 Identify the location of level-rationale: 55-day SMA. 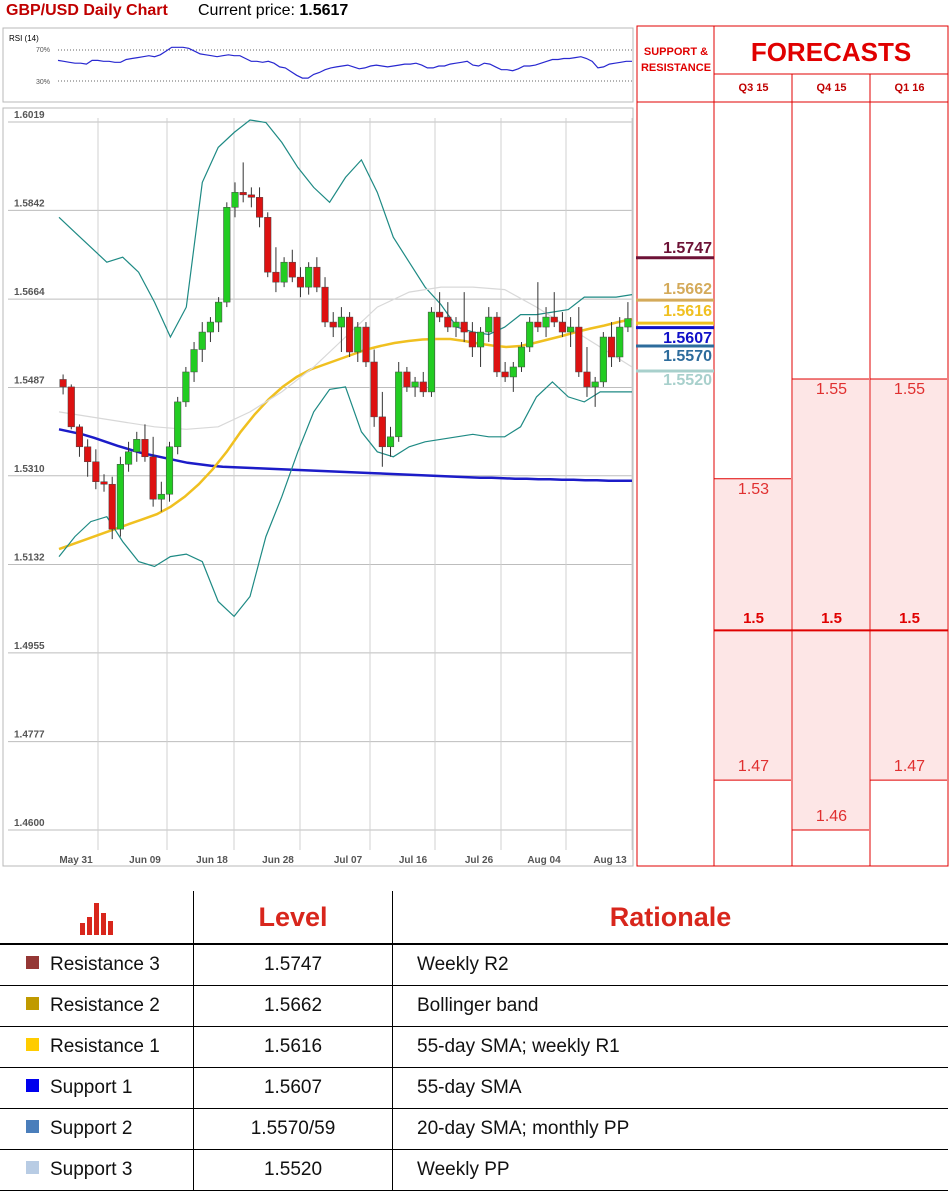
(670, 1088).